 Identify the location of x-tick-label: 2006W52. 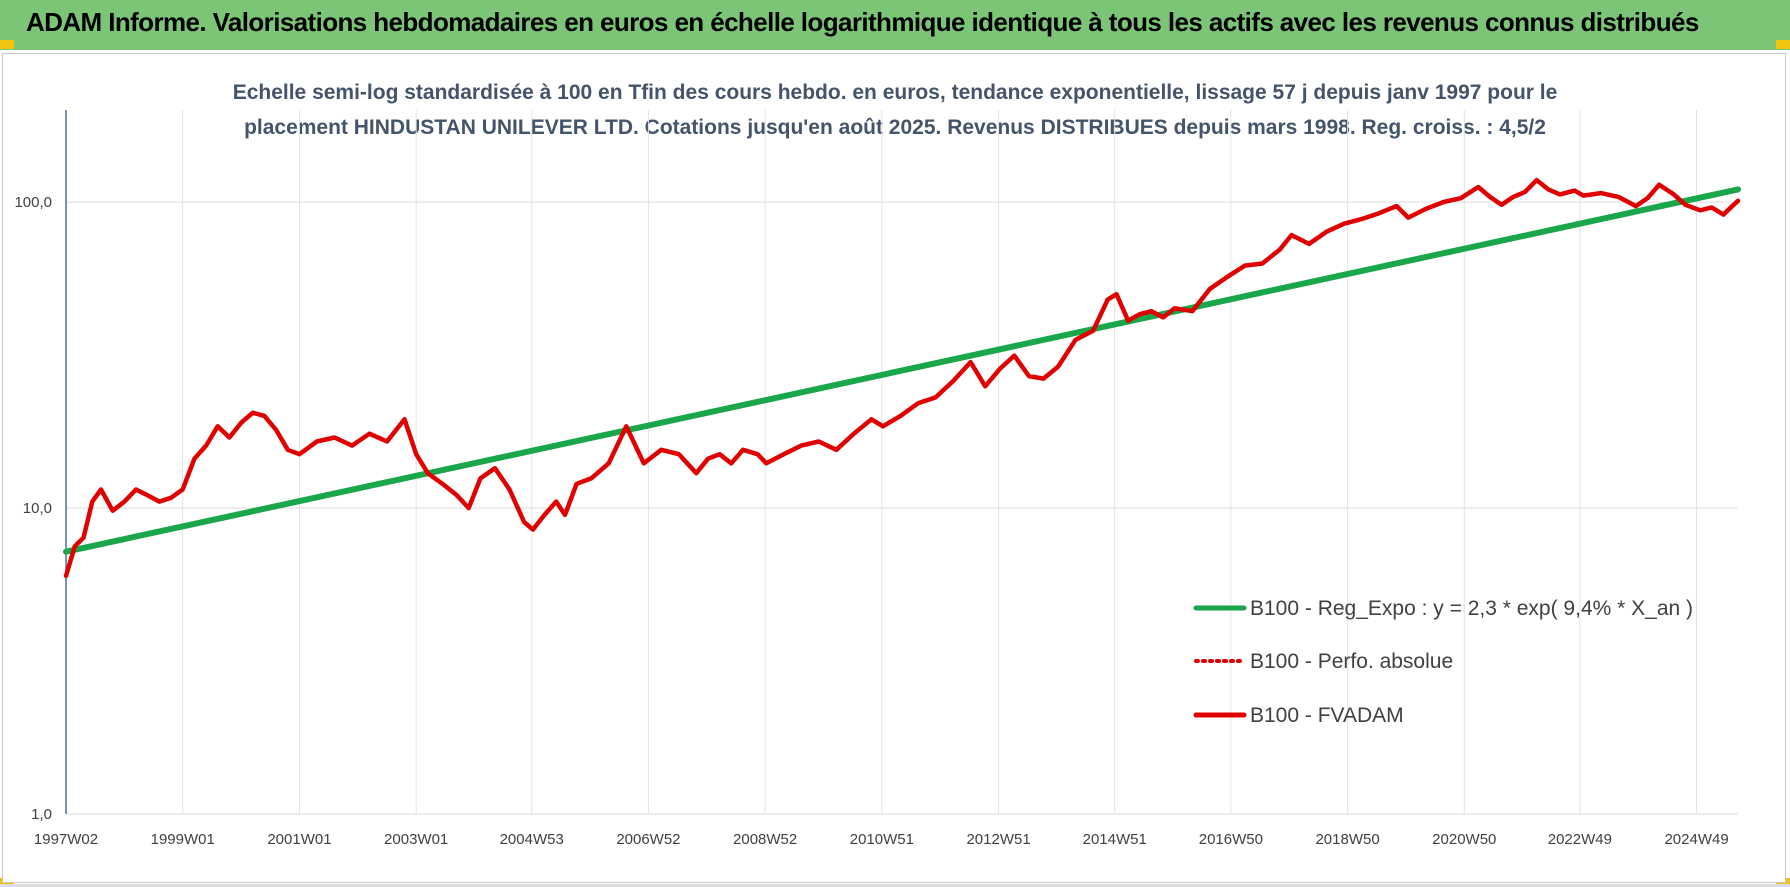
(648, 839).